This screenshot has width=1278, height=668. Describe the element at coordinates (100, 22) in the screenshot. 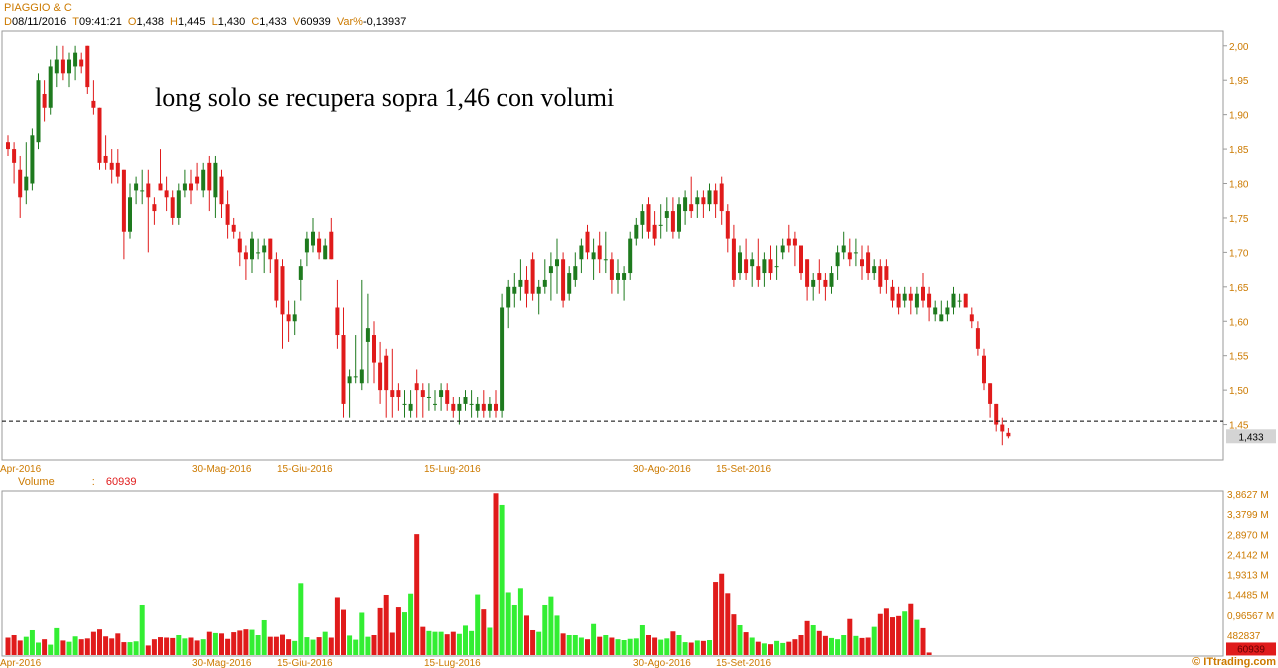

I see `time-value: 09:41:21` at that location.